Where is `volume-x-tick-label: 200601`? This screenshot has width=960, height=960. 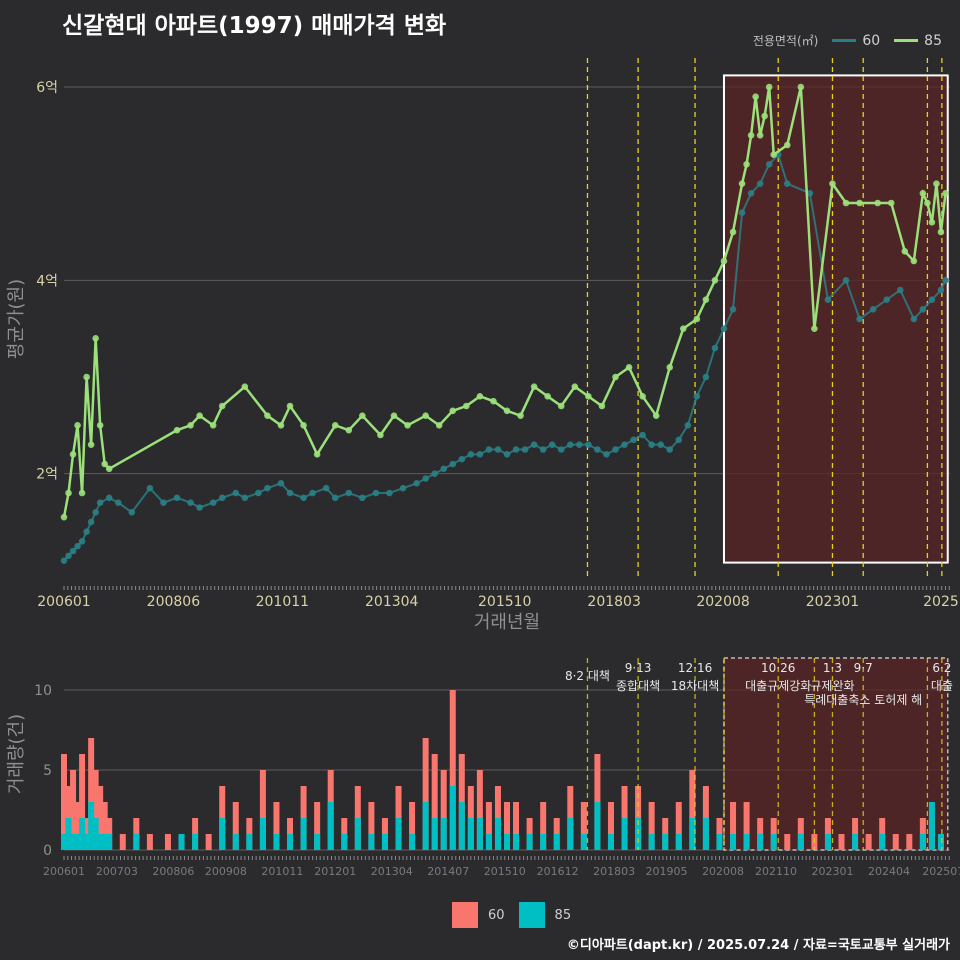 volume-x-tick-label: 200601 is located at coordinates (64, 871).